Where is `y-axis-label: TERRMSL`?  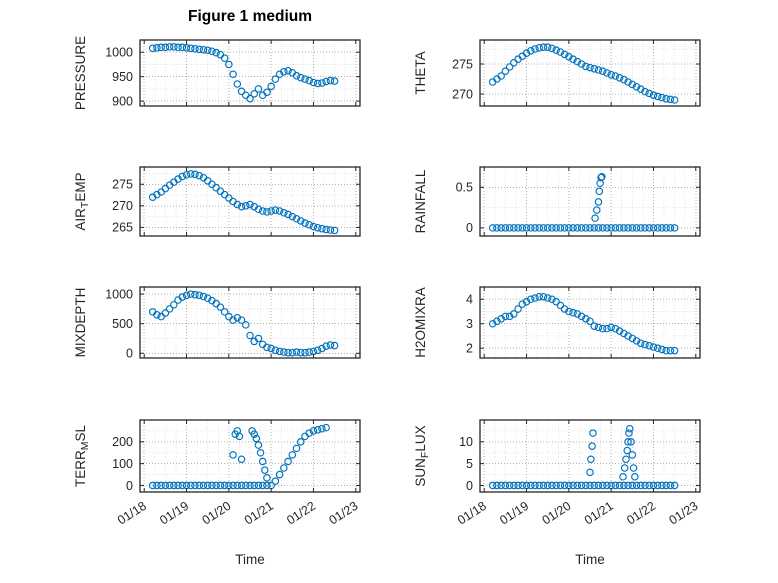
y-axis-label: TERRMSL is located at coordinates (82, 456).